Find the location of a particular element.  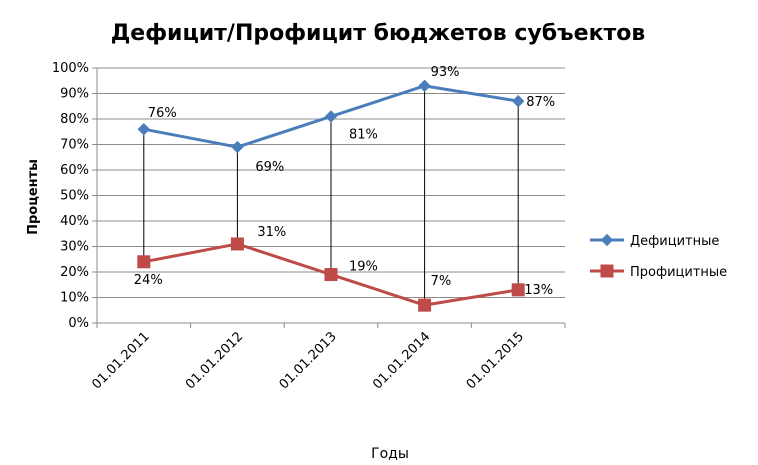

chart-title: Дефицит/Профицит бюджетов субъектов is located at coordinates (378, 33).